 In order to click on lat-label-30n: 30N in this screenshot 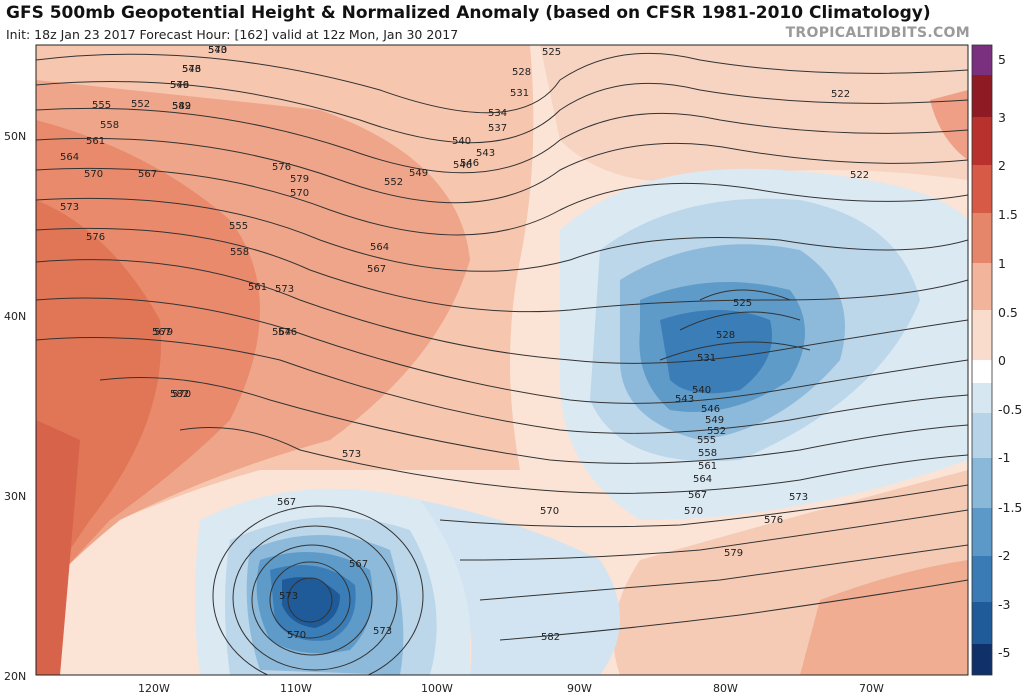, I will do `click(15, 496)`.